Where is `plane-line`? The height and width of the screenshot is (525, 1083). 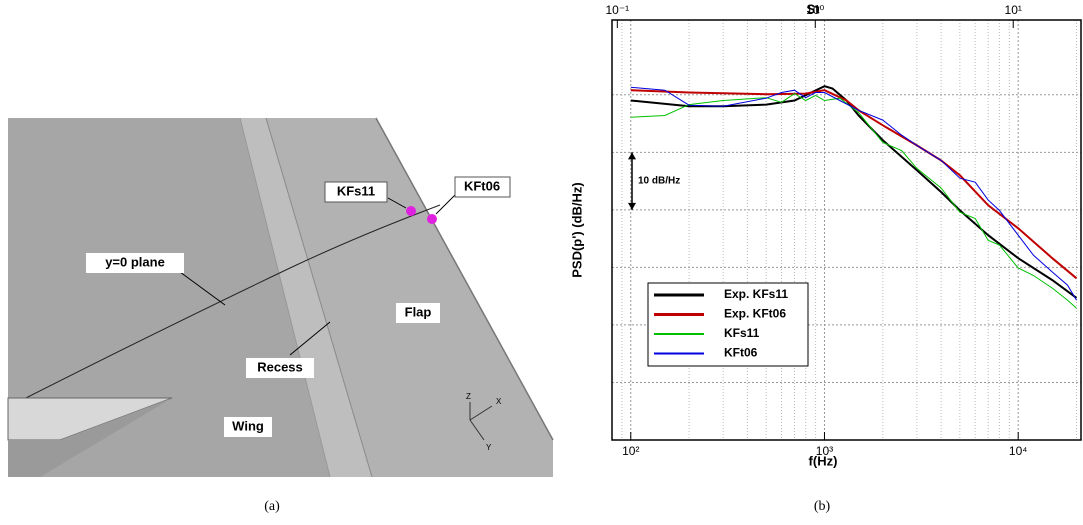 plane-line is located at coordinates (229, 303).